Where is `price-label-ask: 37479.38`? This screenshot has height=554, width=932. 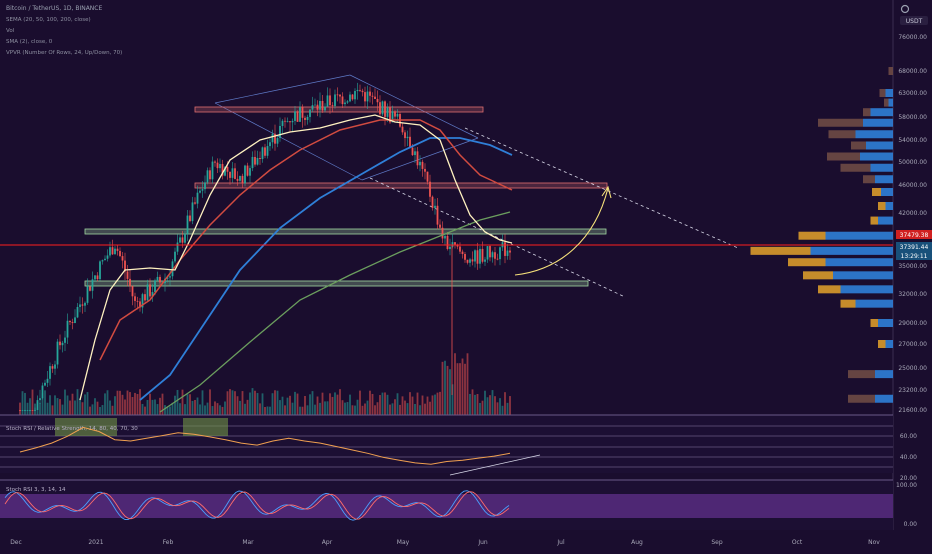 price-label-ask: 37479.38 is located at coordinates (914, 234).